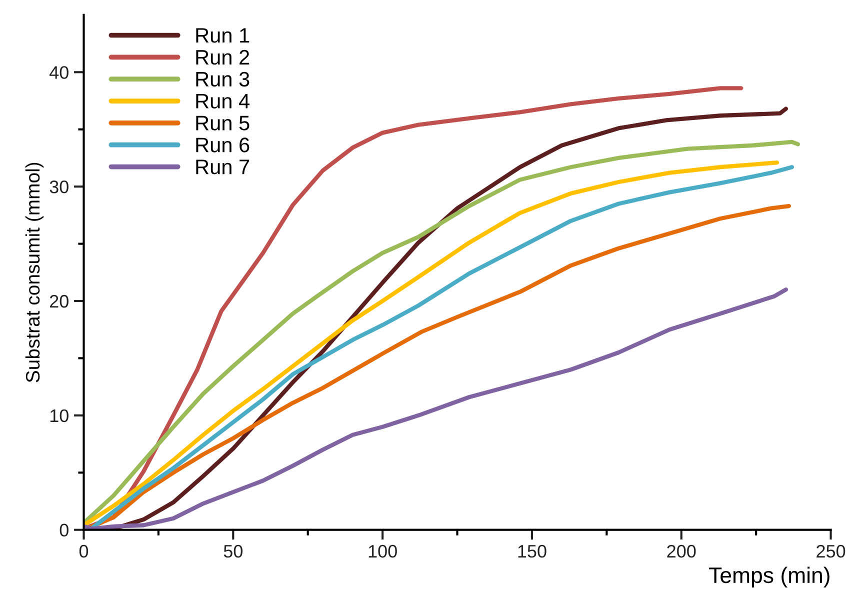 This screenshot has width=846, height=598. What do you see at coordinates (831, 551) in the screenshot?
I see `x-tick-label: 250` at bounding box center [831, 551].